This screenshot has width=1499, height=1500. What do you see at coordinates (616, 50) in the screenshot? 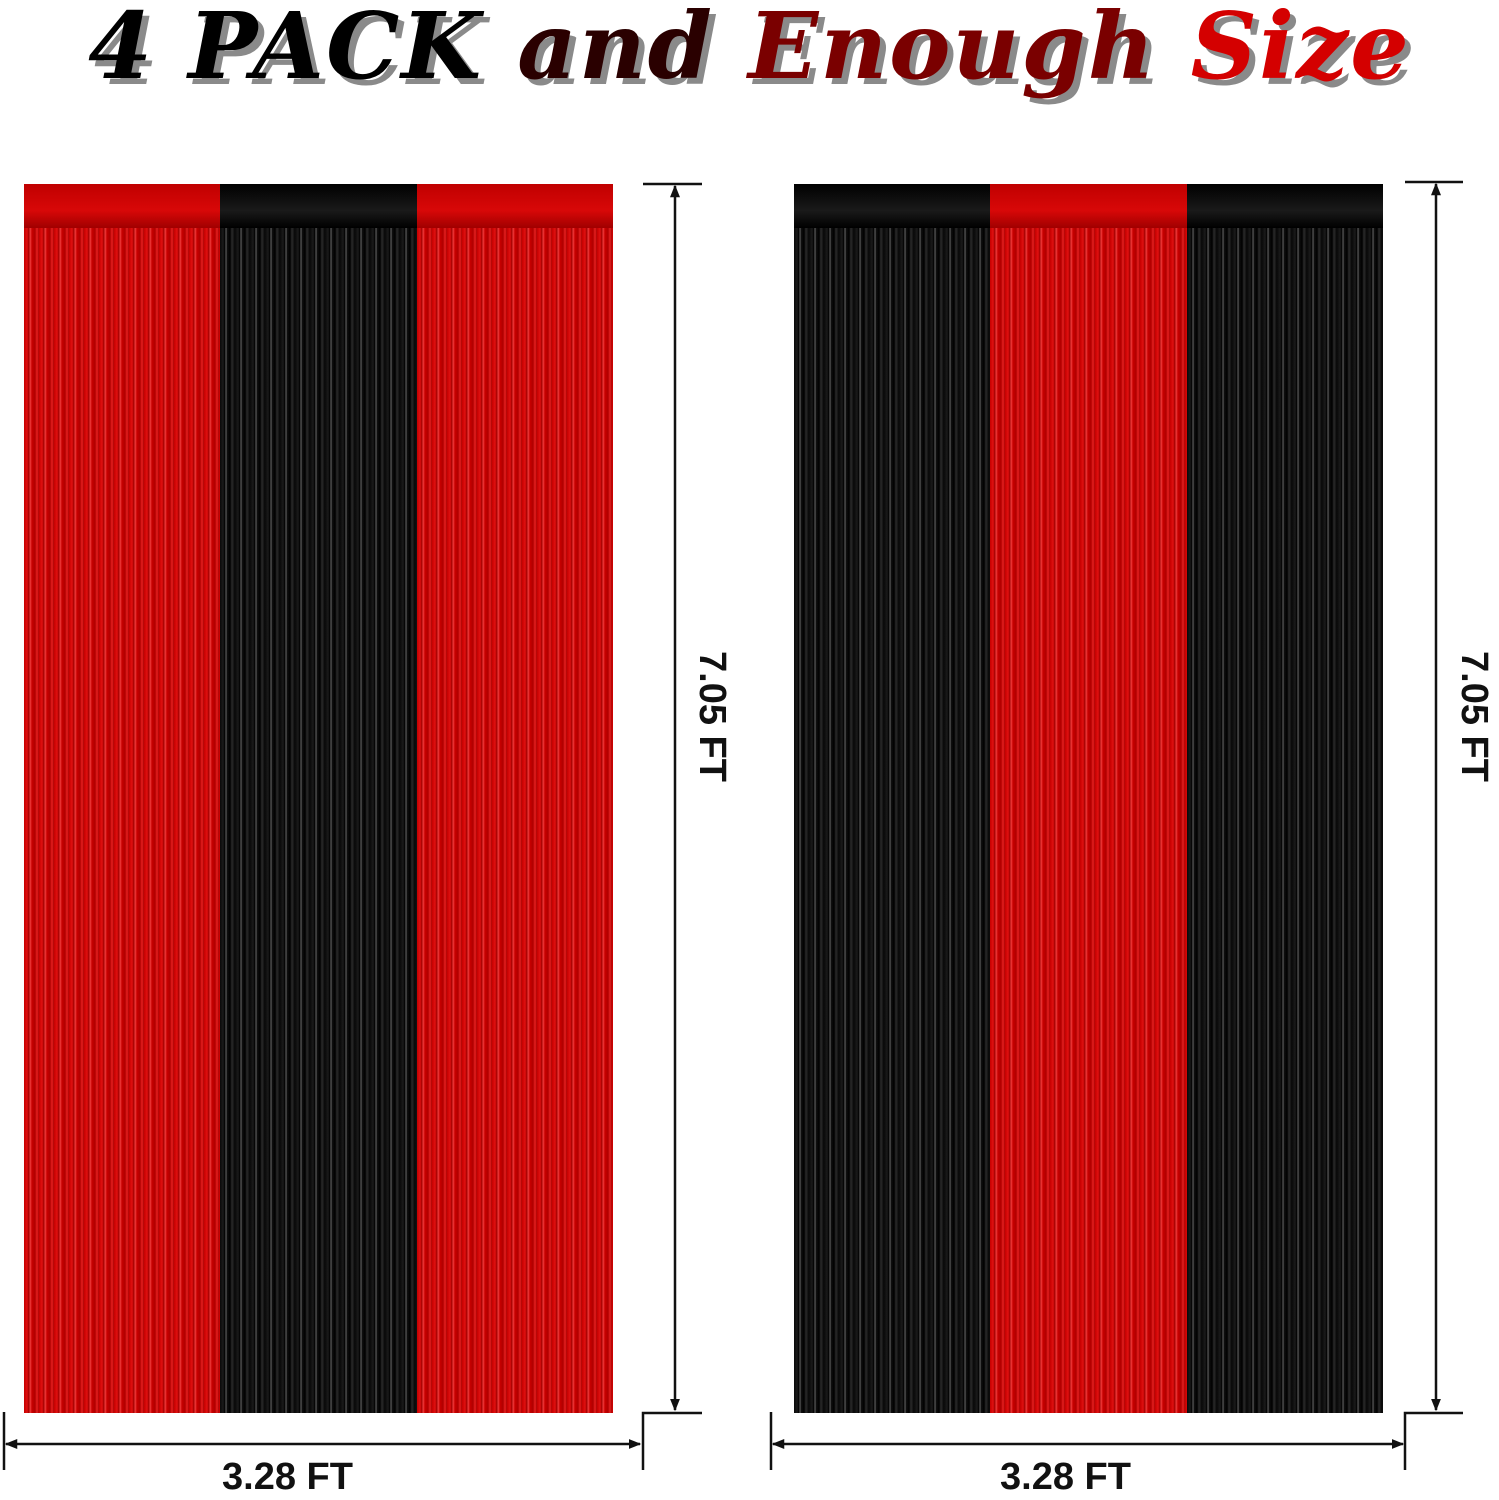
I see `title-part-2: and` at bounding box center [616, 50].